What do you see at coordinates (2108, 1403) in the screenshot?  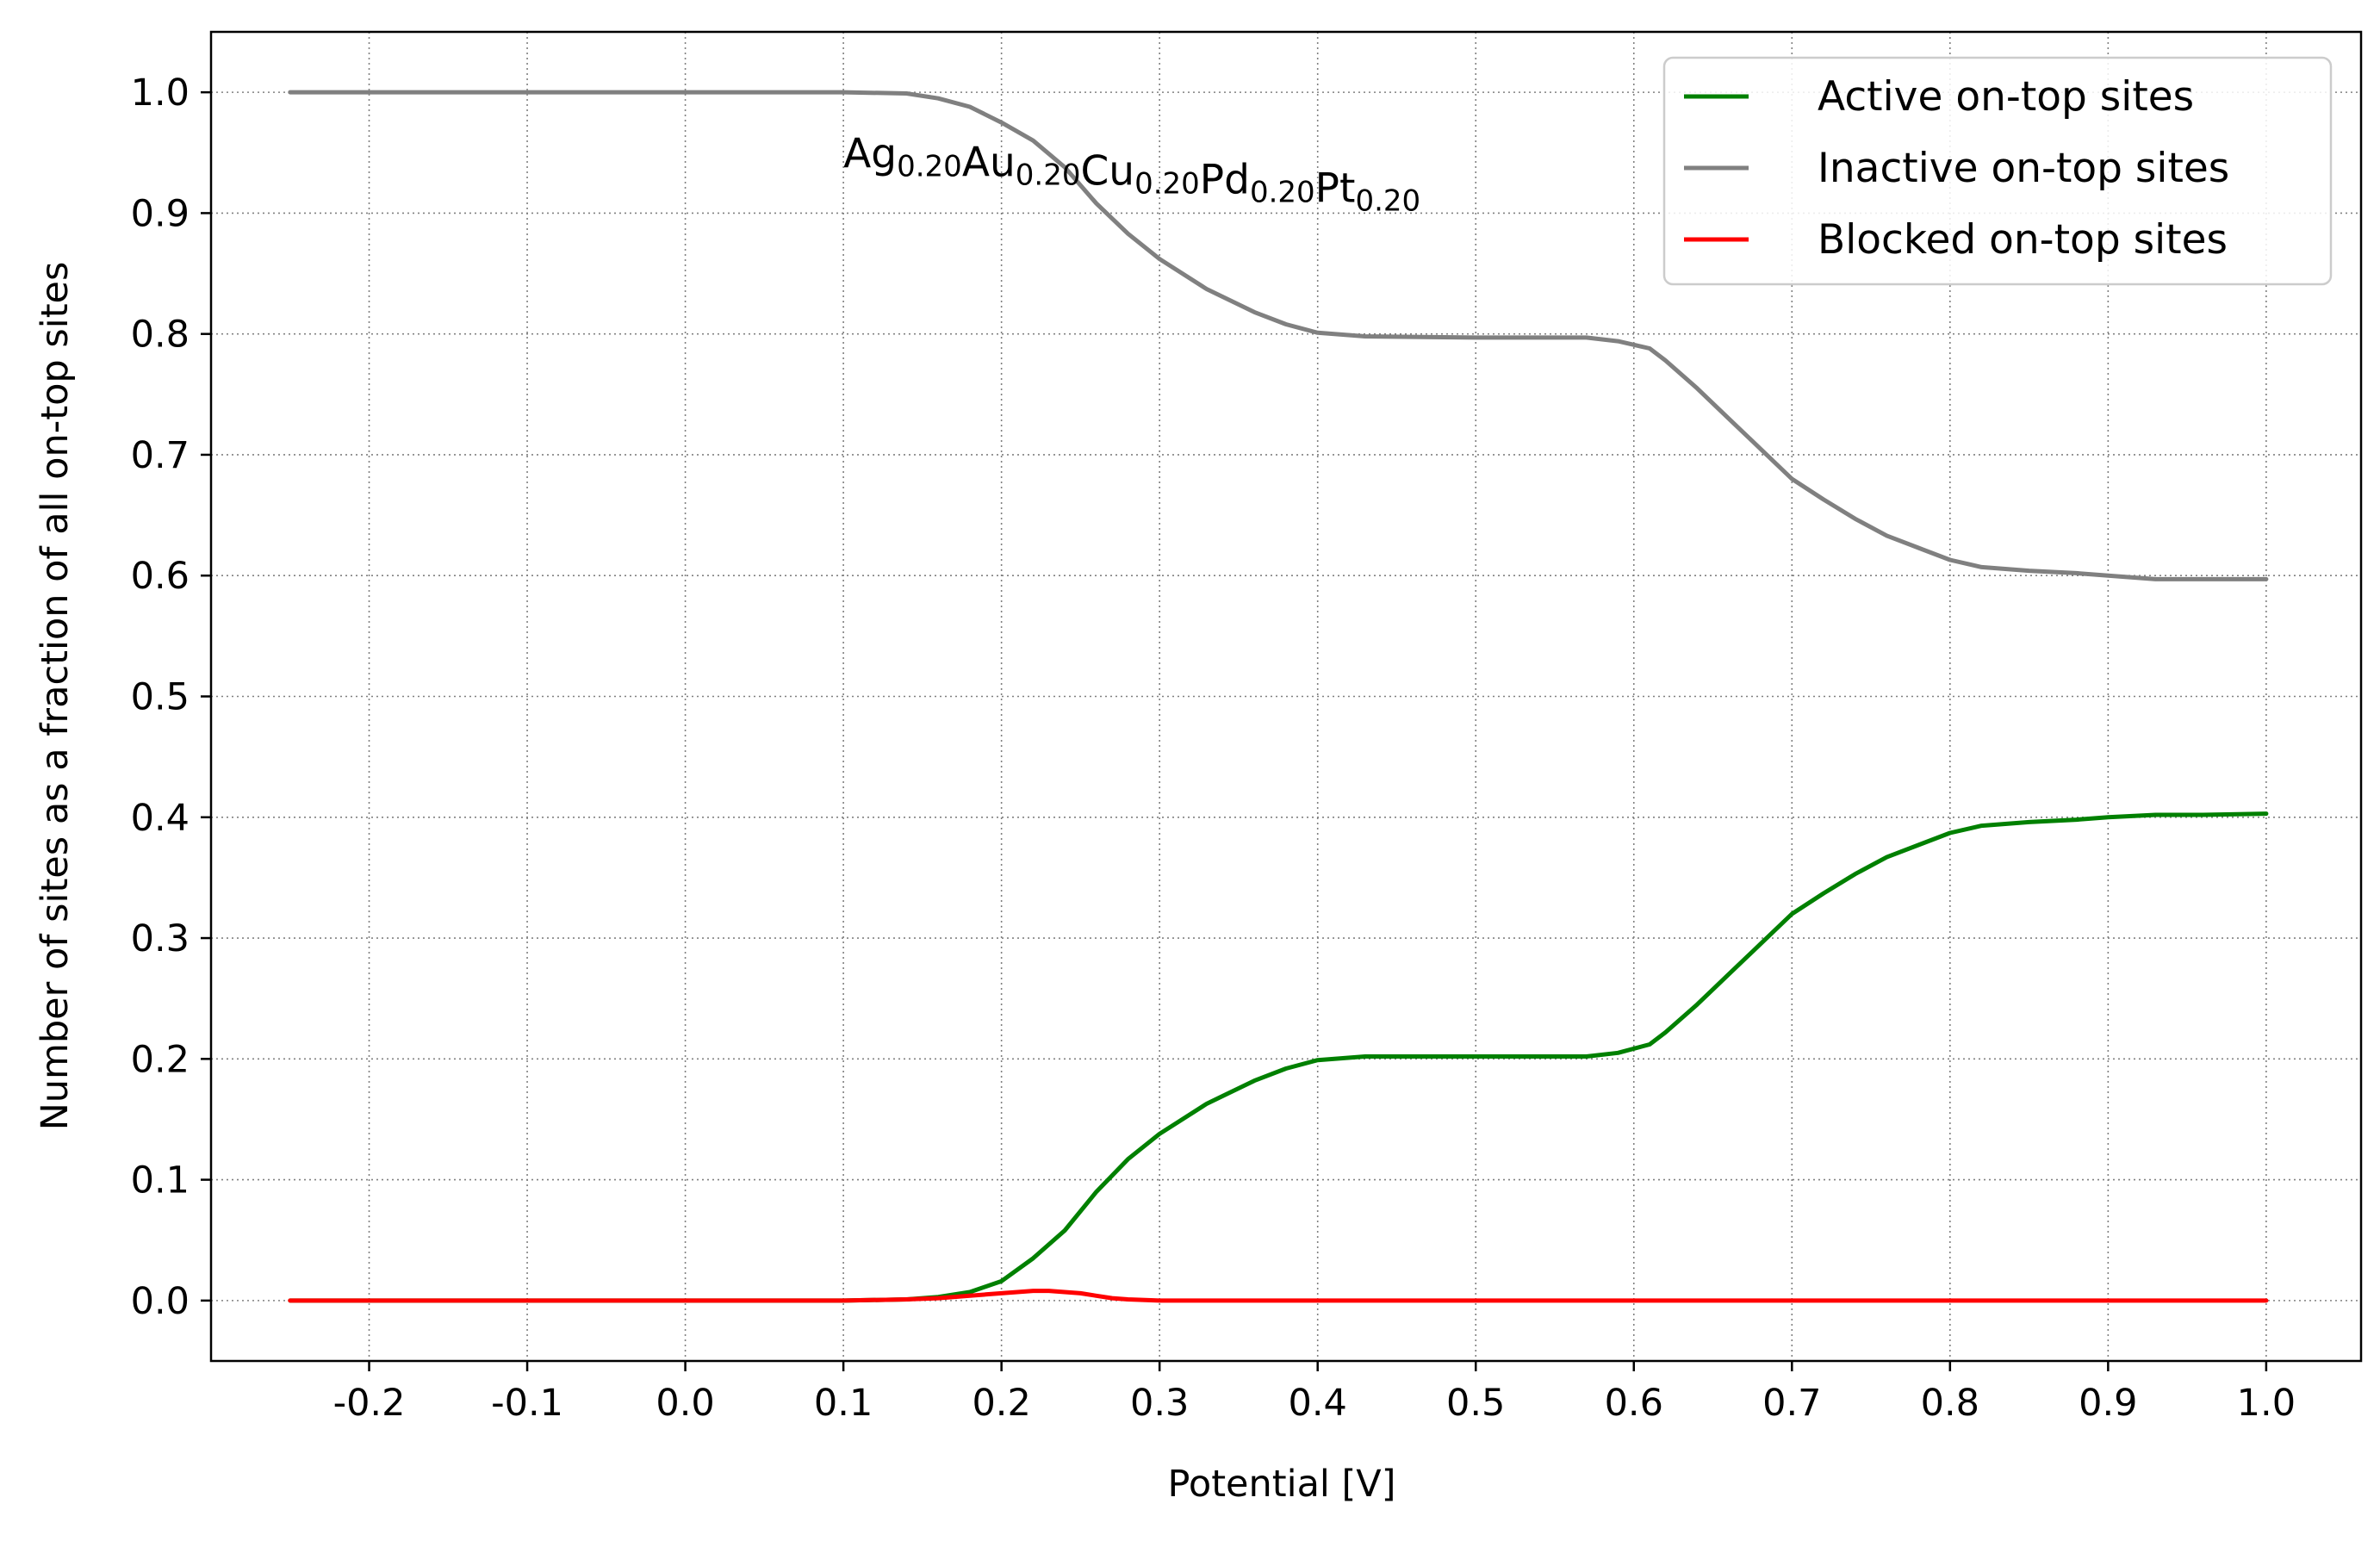 I see `x-tick-label: 0.9` at bounding box center [2108, 1403].